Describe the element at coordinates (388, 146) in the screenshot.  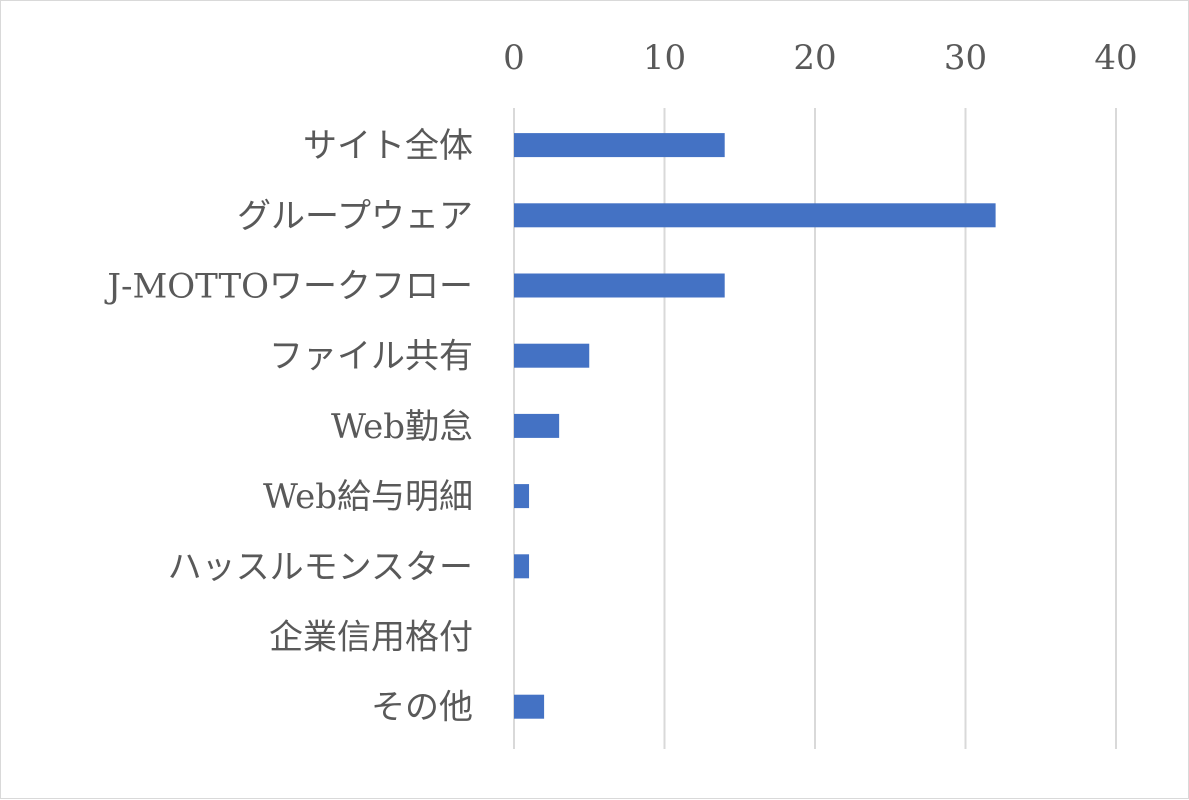
I see `category-label: サイト全体` at that location.